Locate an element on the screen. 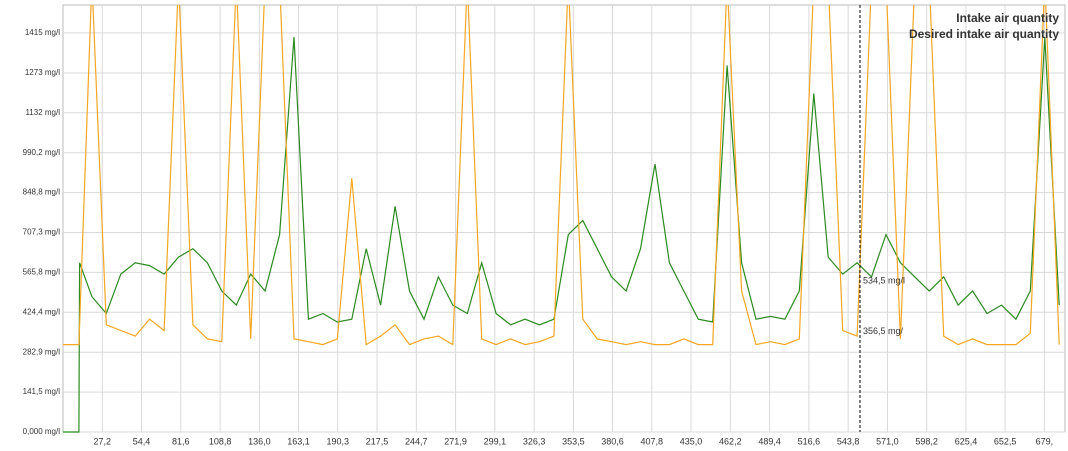 This screenshot has height=451, width=1068. y-tick-label: 282,9 mg/l is located at coordinates (42, 351).